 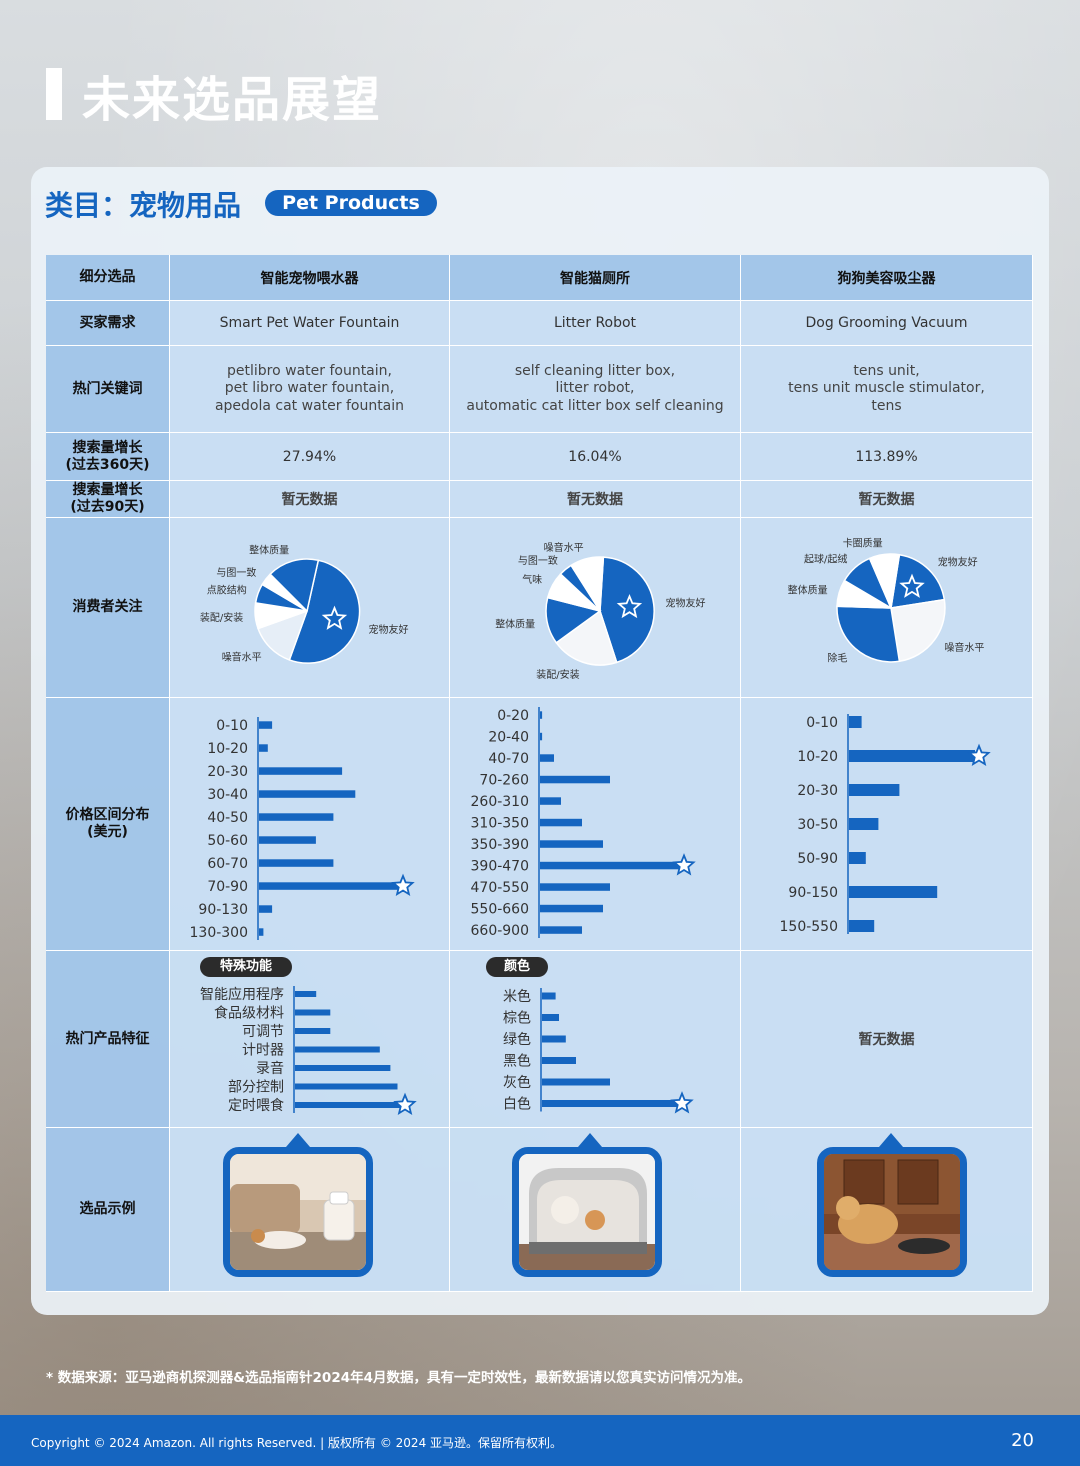 What do you see at coordinates (298, 1212) in the screenshot?
I see `product-photo-fountain` at bounding box center [298, 1212].